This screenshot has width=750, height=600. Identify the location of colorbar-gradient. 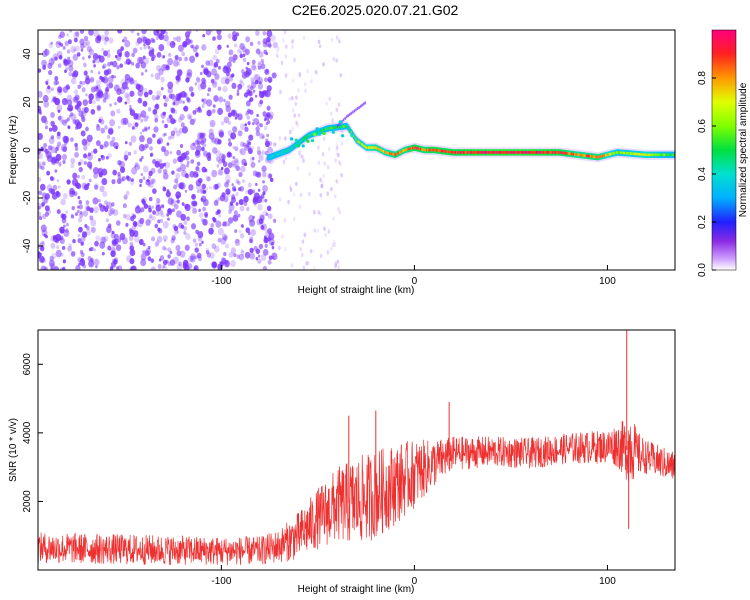
(724, 150).